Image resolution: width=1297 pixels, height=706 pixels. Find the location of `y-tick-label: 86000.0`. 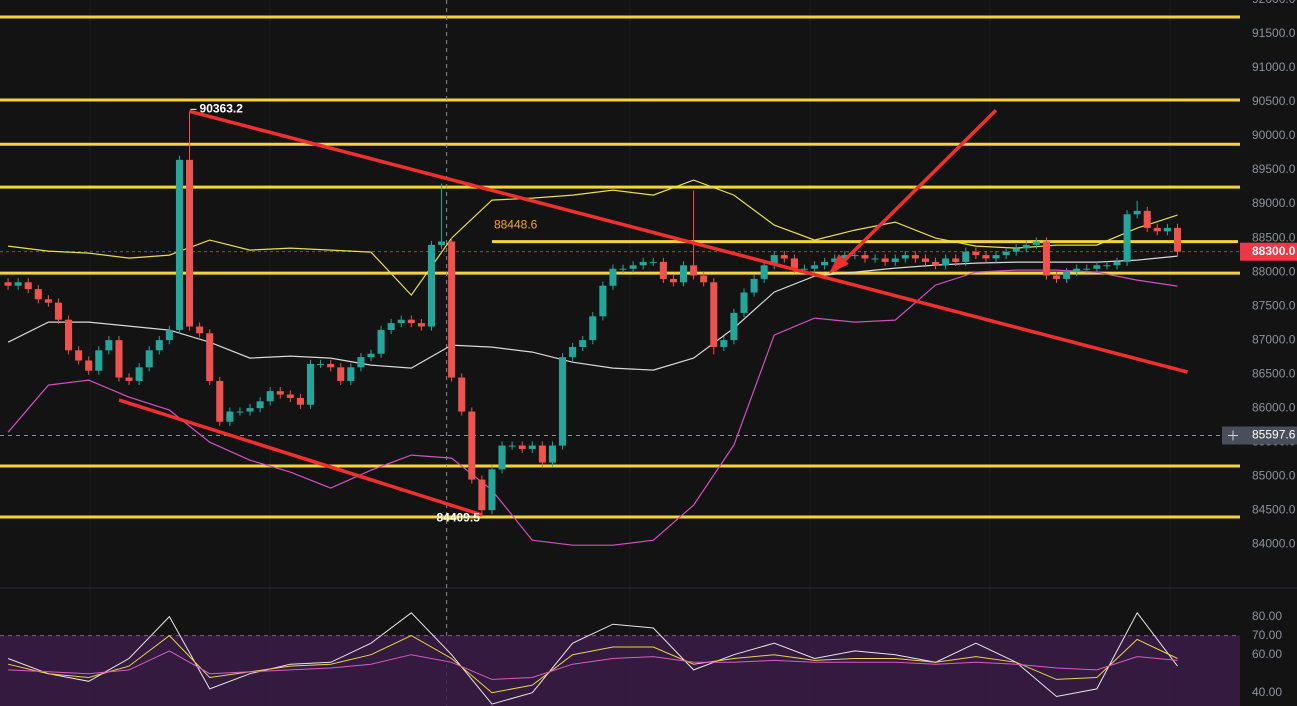

y-tick-label: 86000.0 is located at coordinates (1274, 407).